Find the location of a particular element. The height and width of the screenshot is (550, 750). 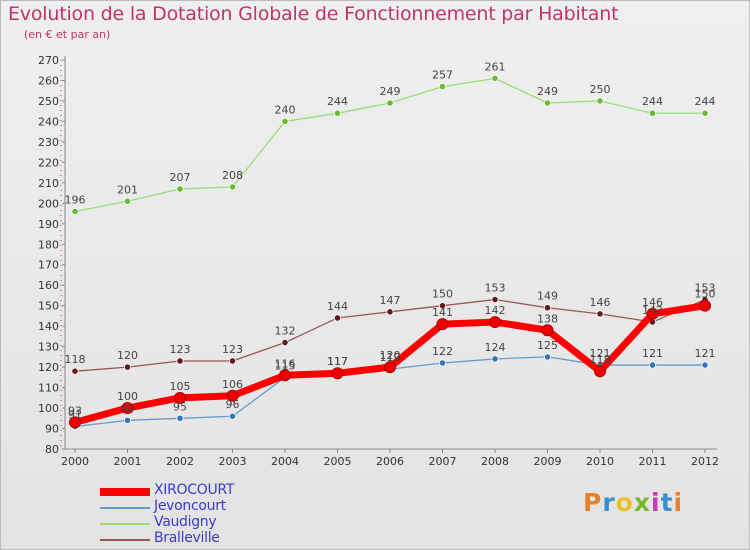

x-tick-label: 2007 is located at coordinates (443, 461).